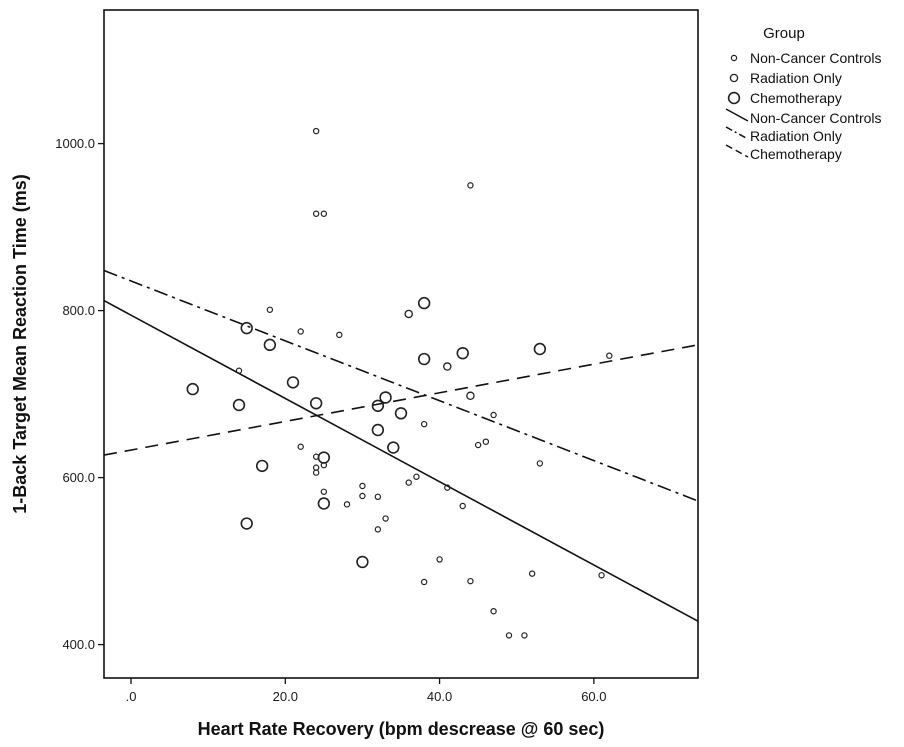 The image size is (904, 747). Describe the element at coordinates (78, 310) in the screenshot. I see `y-tick-label: 800.0` at that location.